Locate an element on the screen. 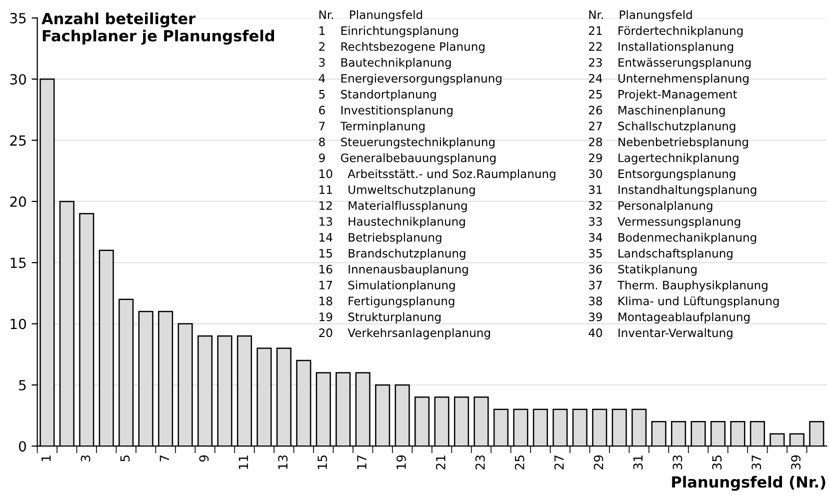  annotation: 23 Entwässerungsplanung is located at coordinates (669, 64).